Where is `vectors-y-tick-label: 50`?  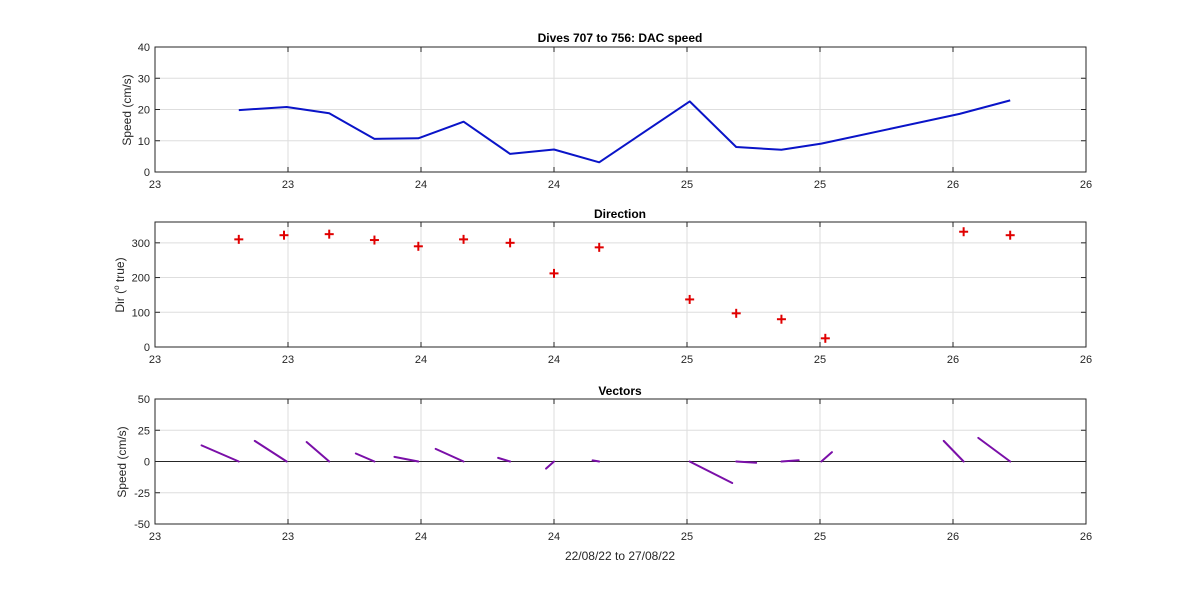 vectors-y-tick-label: 50 is located at coordinates (144, 400).